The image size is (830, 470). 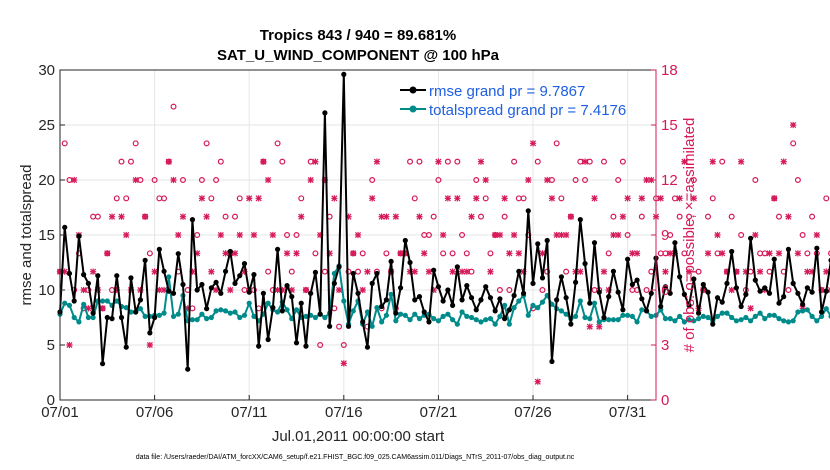 What do you see at coordinates (689, 235) in the screenshot?
I see `y2-axis-label: # of obs: o=possible; ×=assimilated` at bounding box center [689, 235].